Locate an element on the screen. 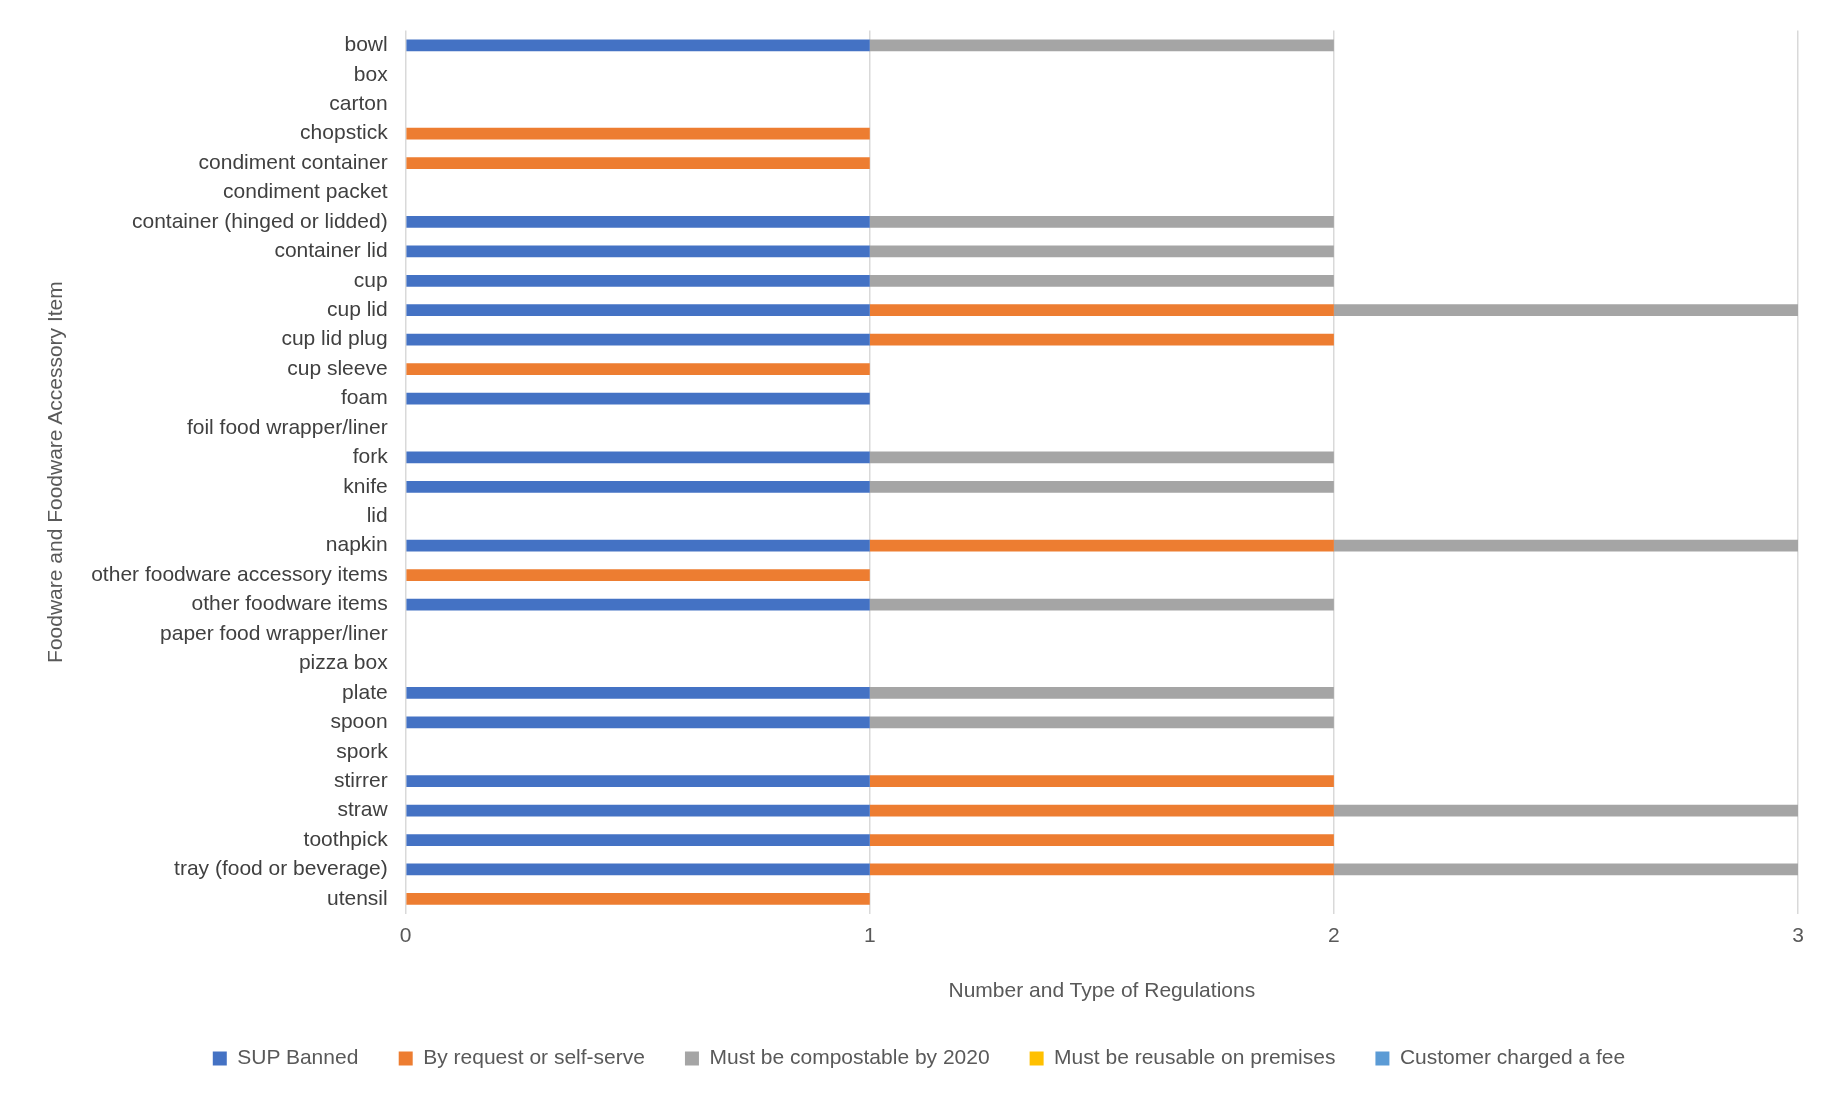  y-tick-label: other foodware accessory items is located at coordinates (239, 573).